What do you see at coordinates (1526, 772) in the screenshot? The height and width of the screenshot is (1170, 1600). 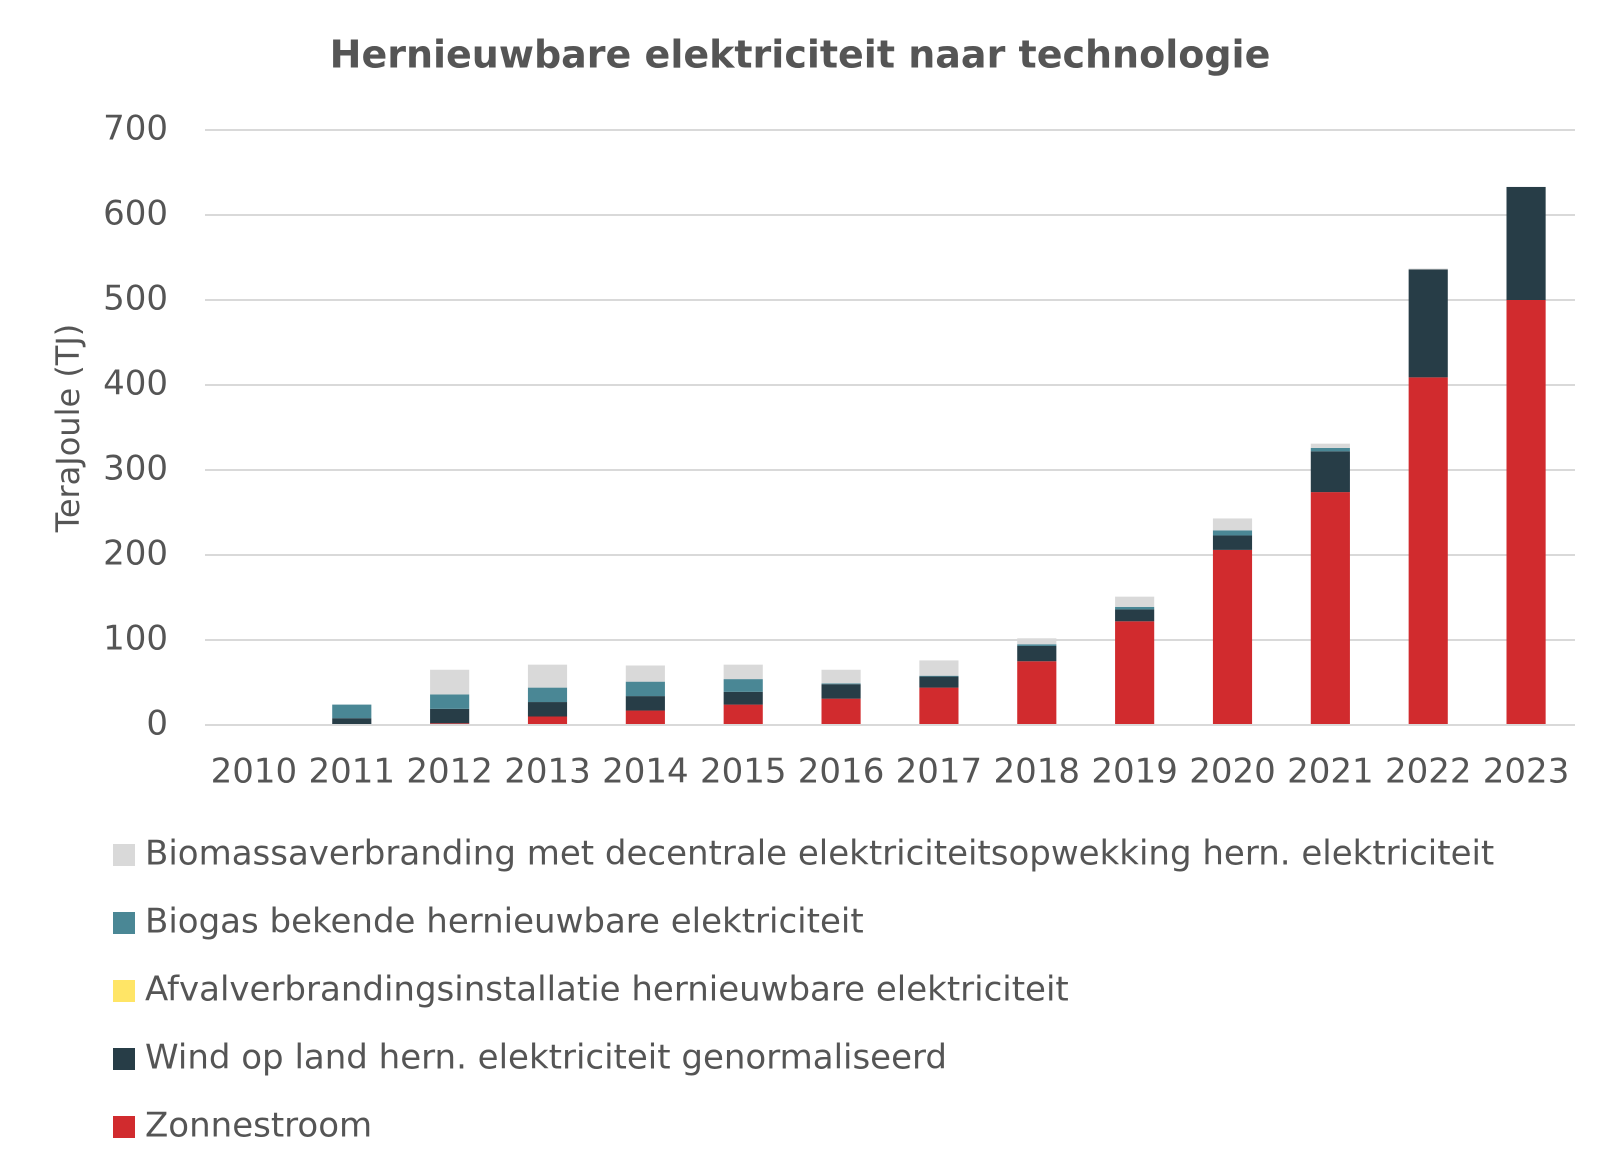 I see `x-tick-label: 2023` at bounding box center [1526, 772].